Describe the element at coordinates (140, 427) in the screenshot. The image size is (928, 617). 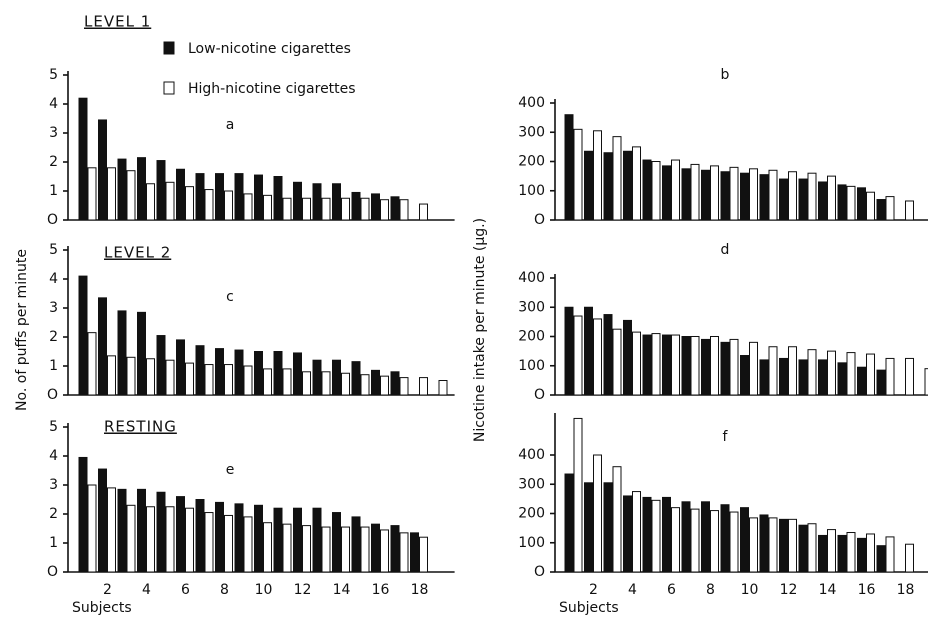
I see `row-label: RESTING` at that location.